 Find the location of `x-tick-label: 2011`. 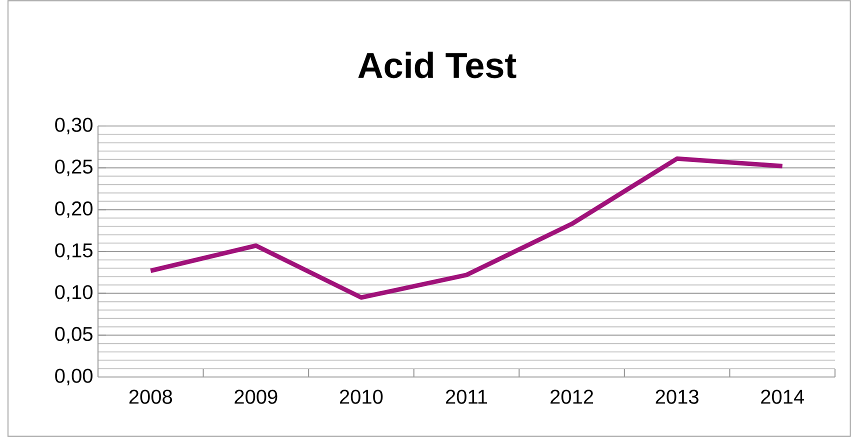

x-tick-label: 2011 is located at coordinates (467, 397).